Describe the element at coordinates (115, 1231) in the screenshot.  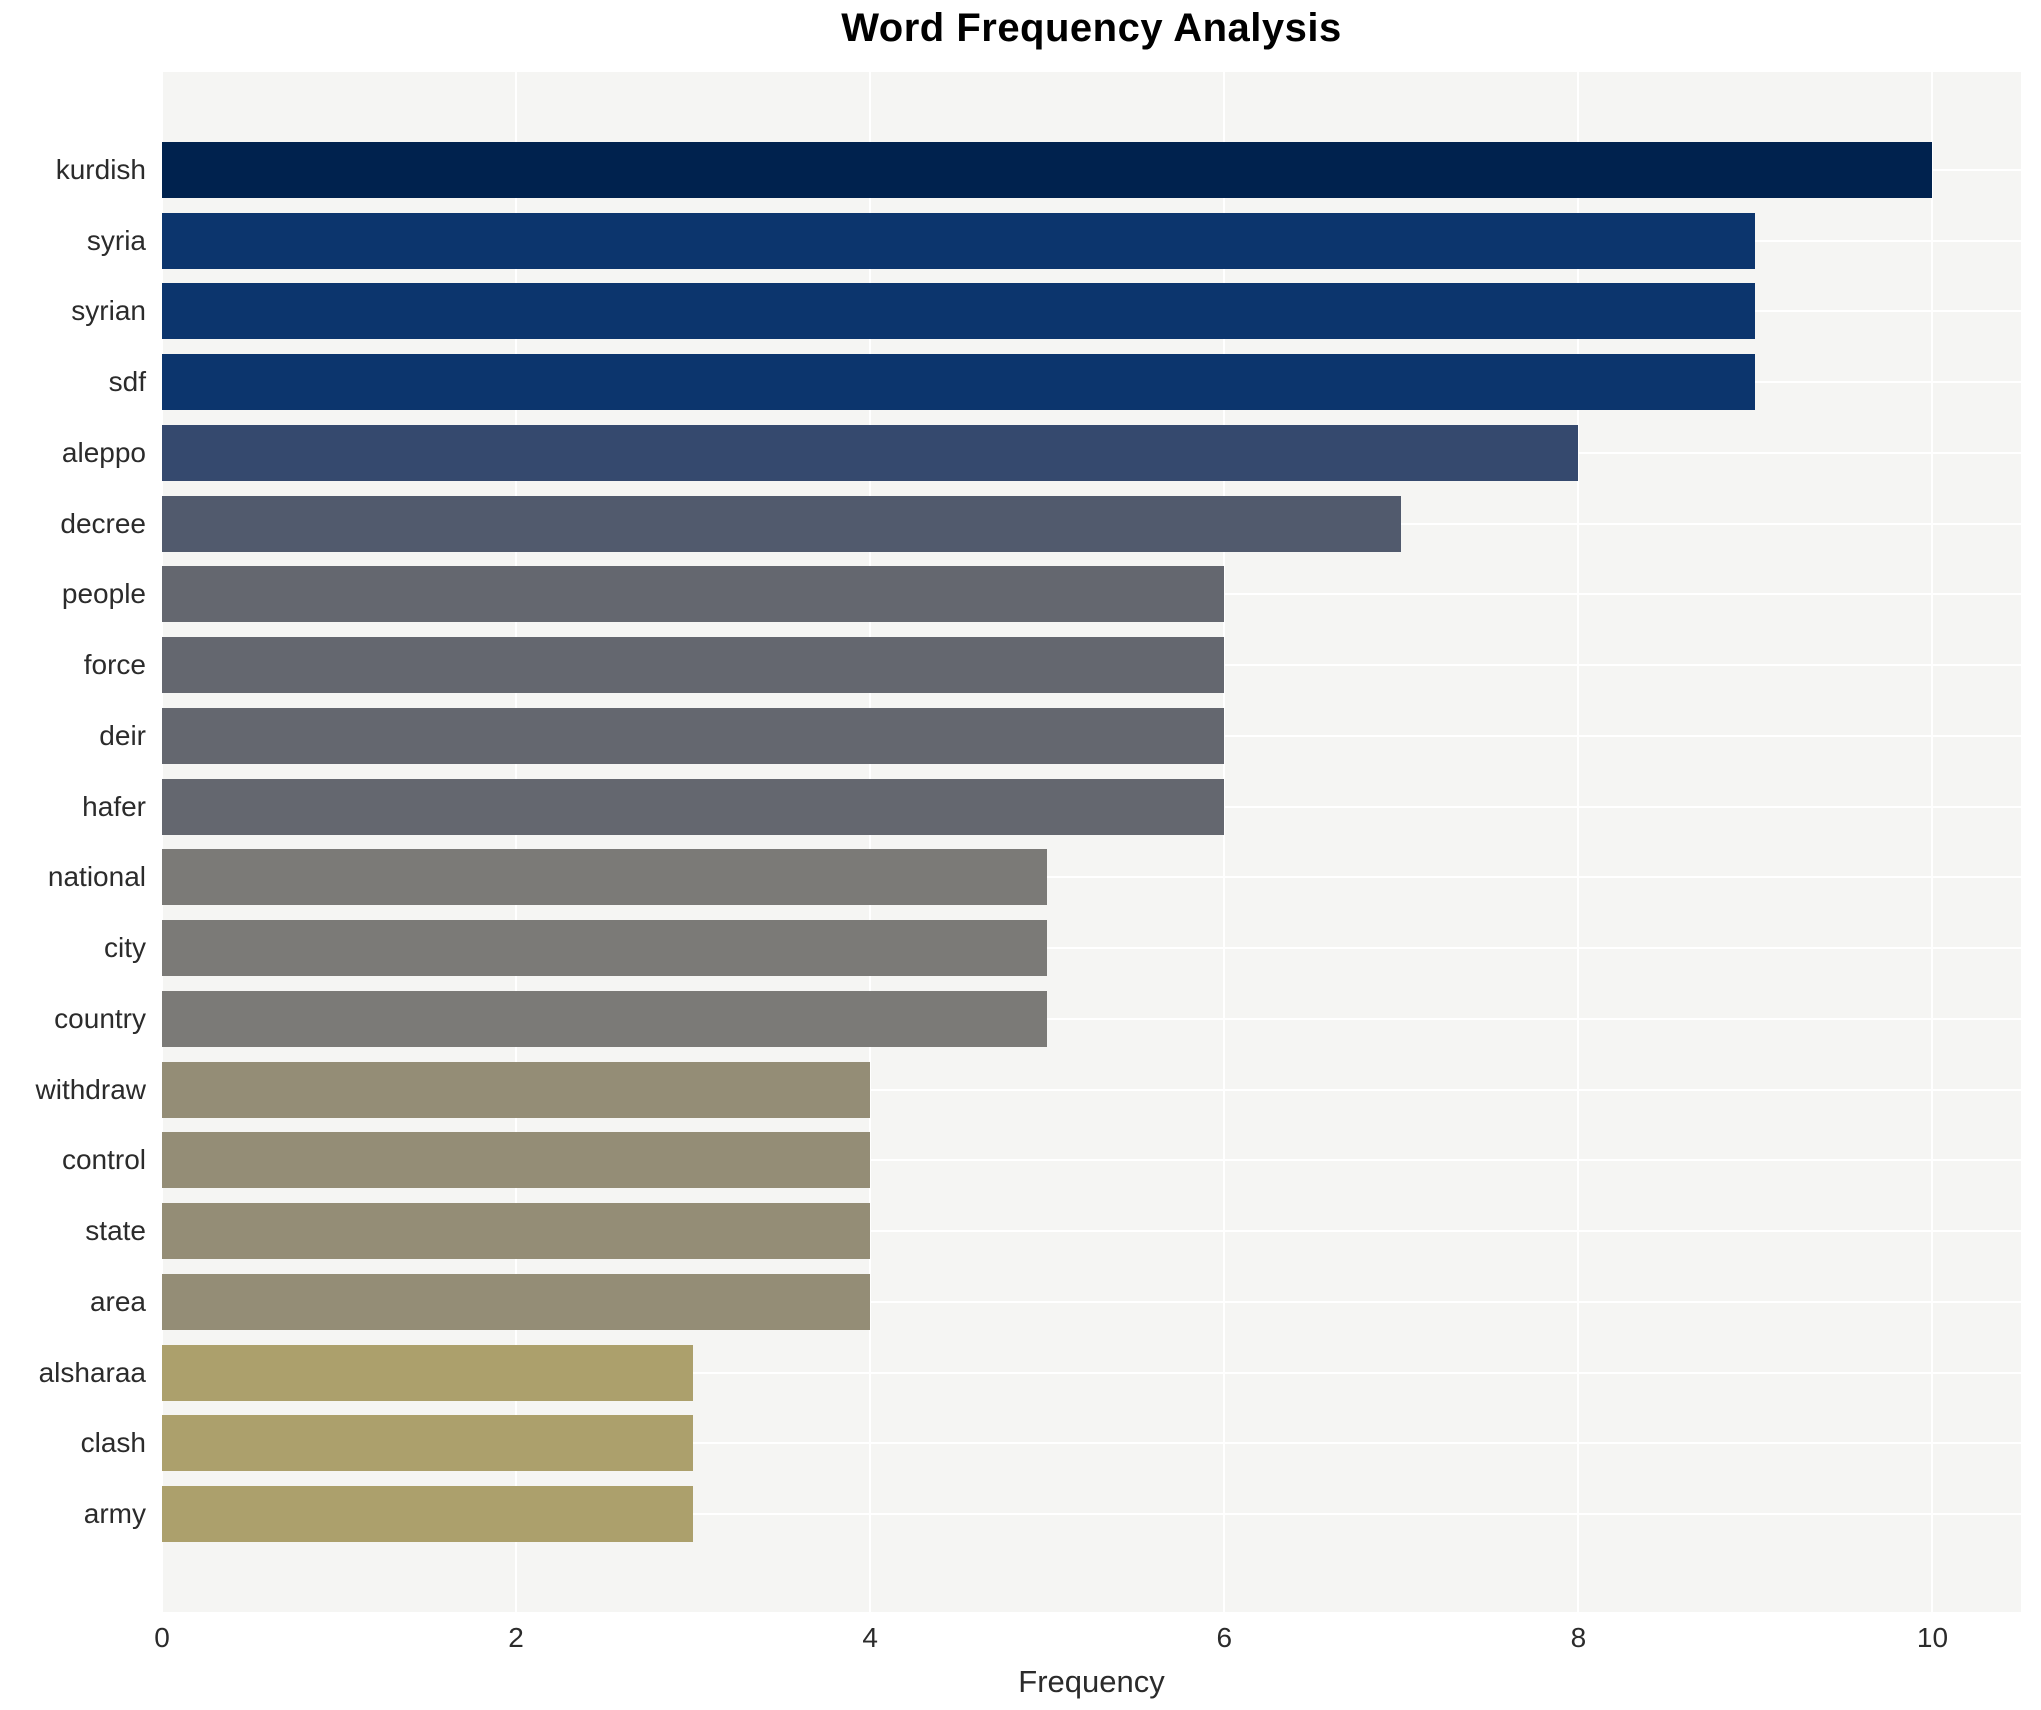
I see `y-tick-label-state: state` at that location.